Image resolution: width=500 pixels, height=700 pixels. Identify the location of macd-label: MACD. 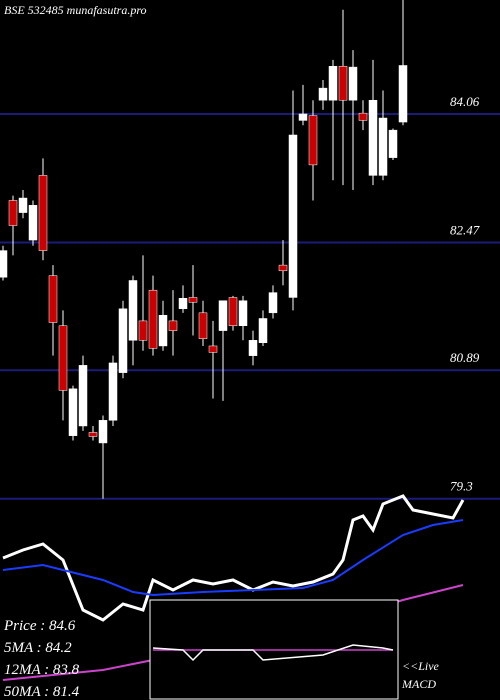
(418, 684).